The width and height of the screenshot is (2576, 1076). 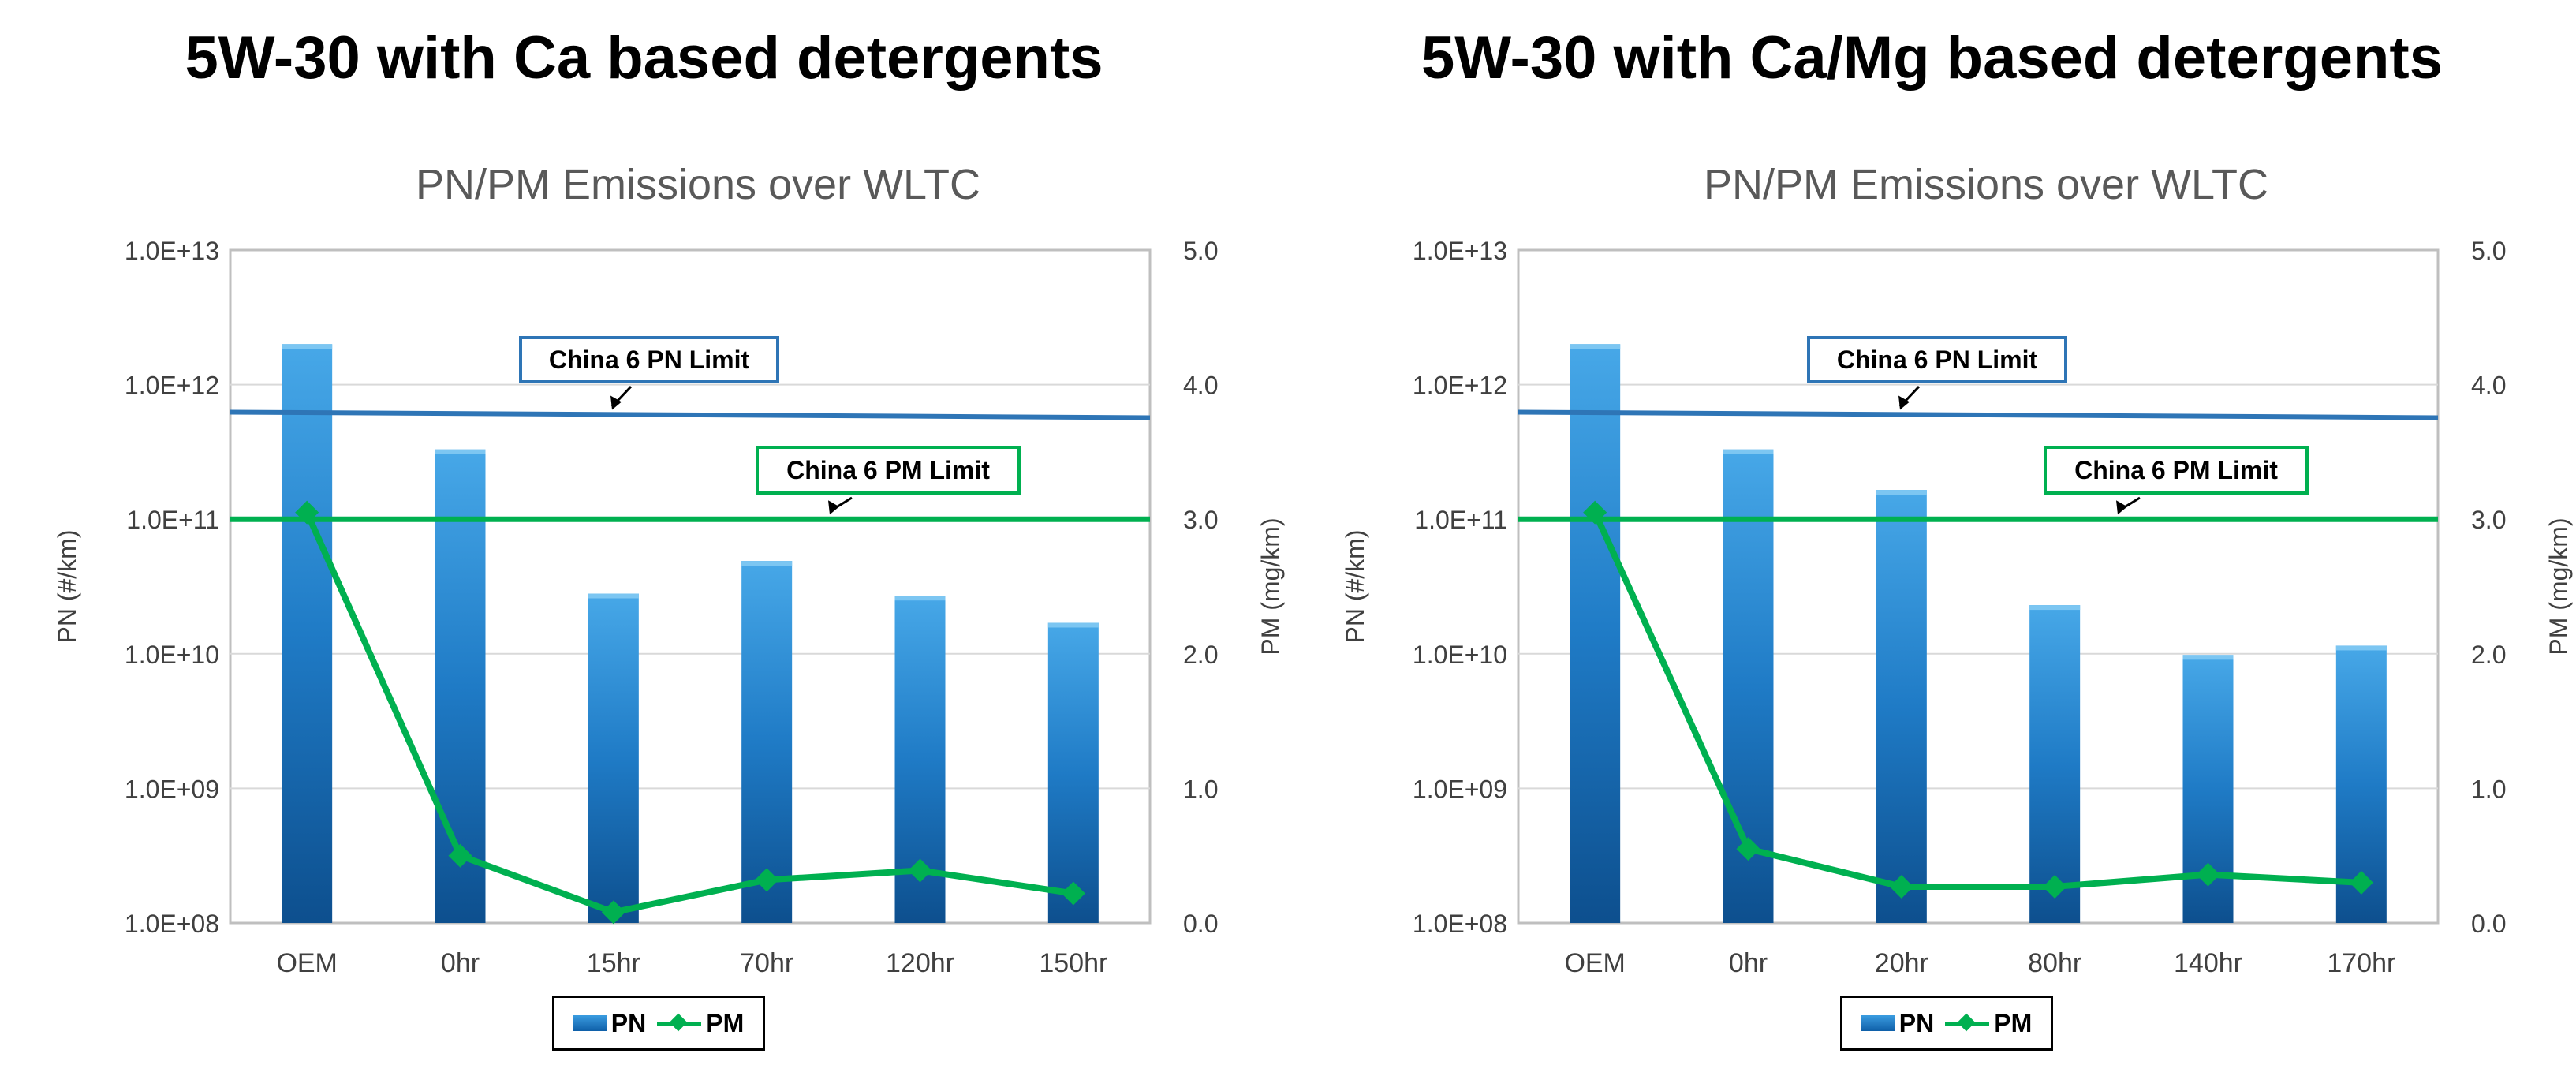 What do you see at coordinates (920, 963) in the screenshot?
I see `x-tick-label: 120hr` at bounding box center [920, 963].